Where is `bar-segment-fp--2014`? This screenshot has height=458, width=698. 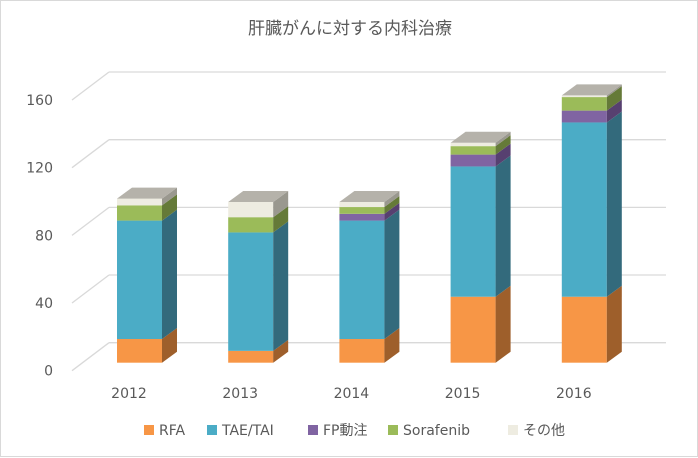
bar-segment-fp--2014 is located at coordinates (362, 217).